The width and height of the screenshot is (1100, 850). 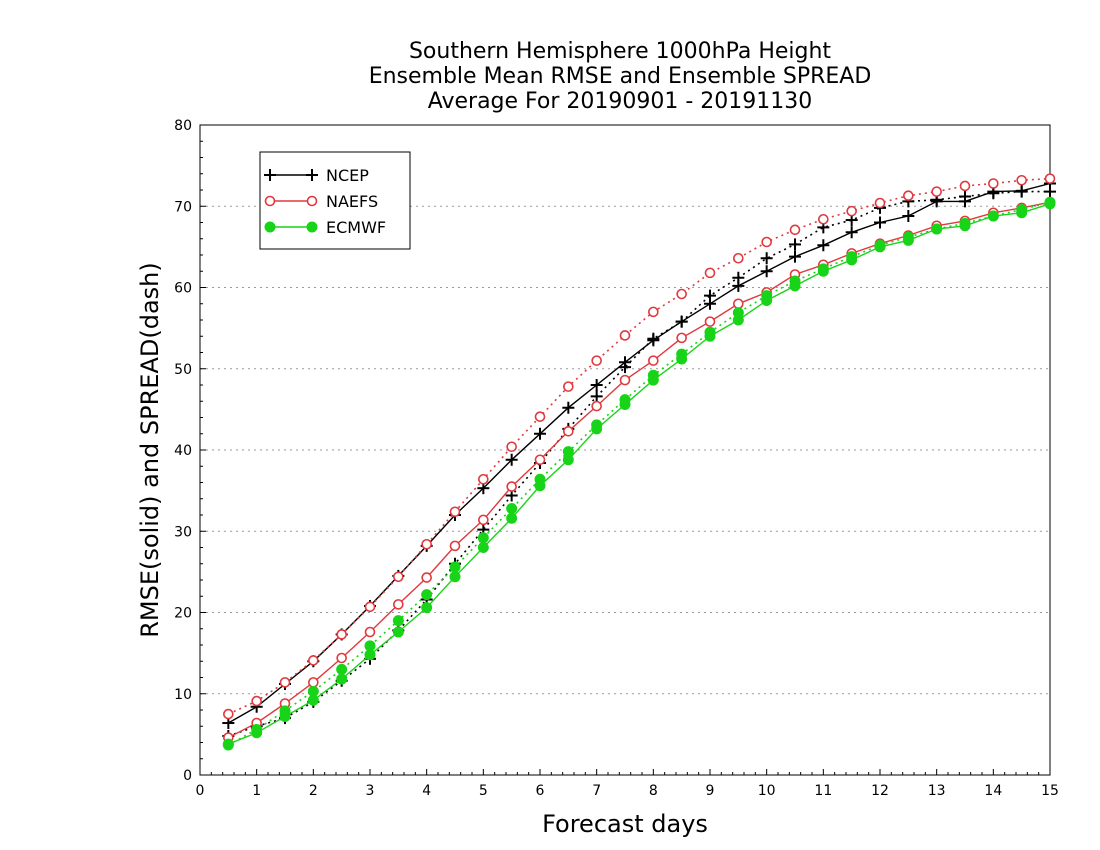 I want to click on legend-label-naefs: NAEFS, so click(x=352, y=201).